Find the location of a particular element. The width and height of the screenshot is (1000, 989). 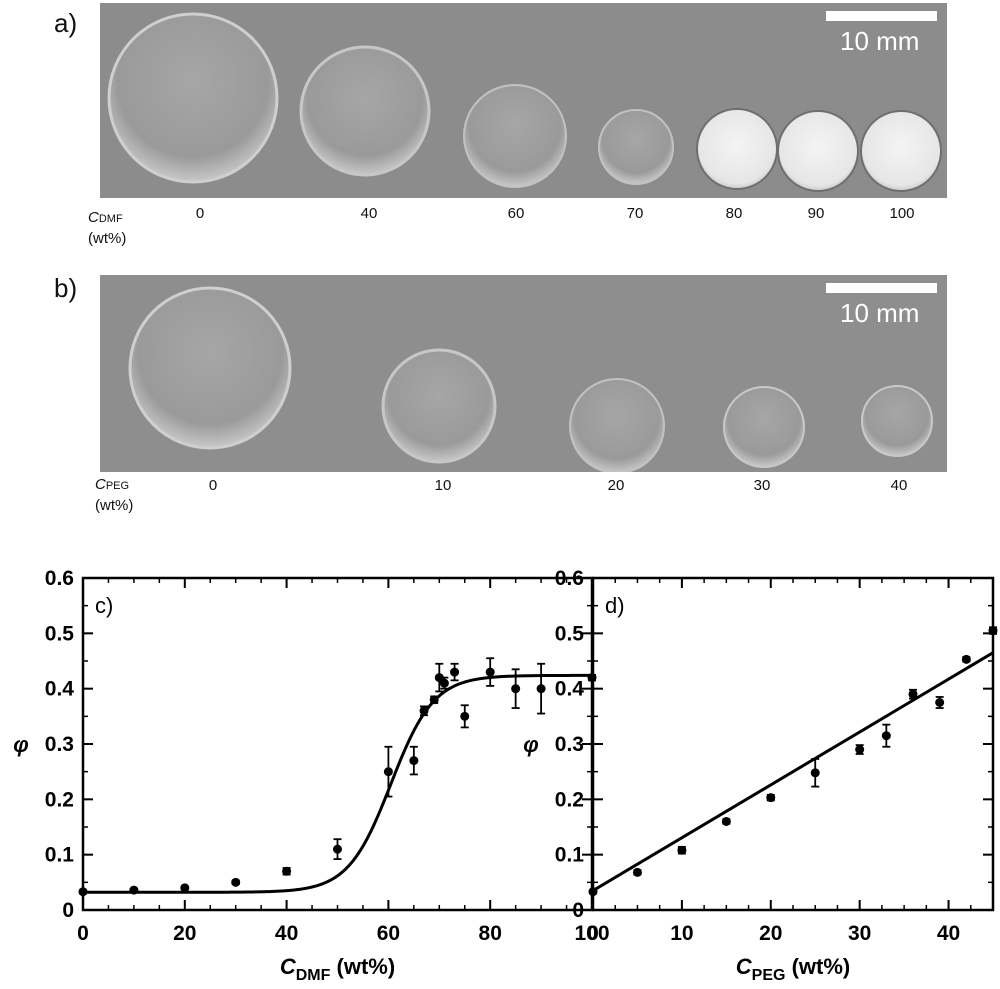

x-axis-label: CPEG (wt%) is located at coordinates (793, 969).